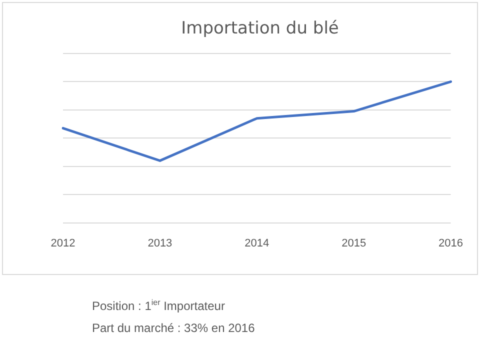  I want to click on text: Part du marché : 33% en 2016, so click(173, 328).